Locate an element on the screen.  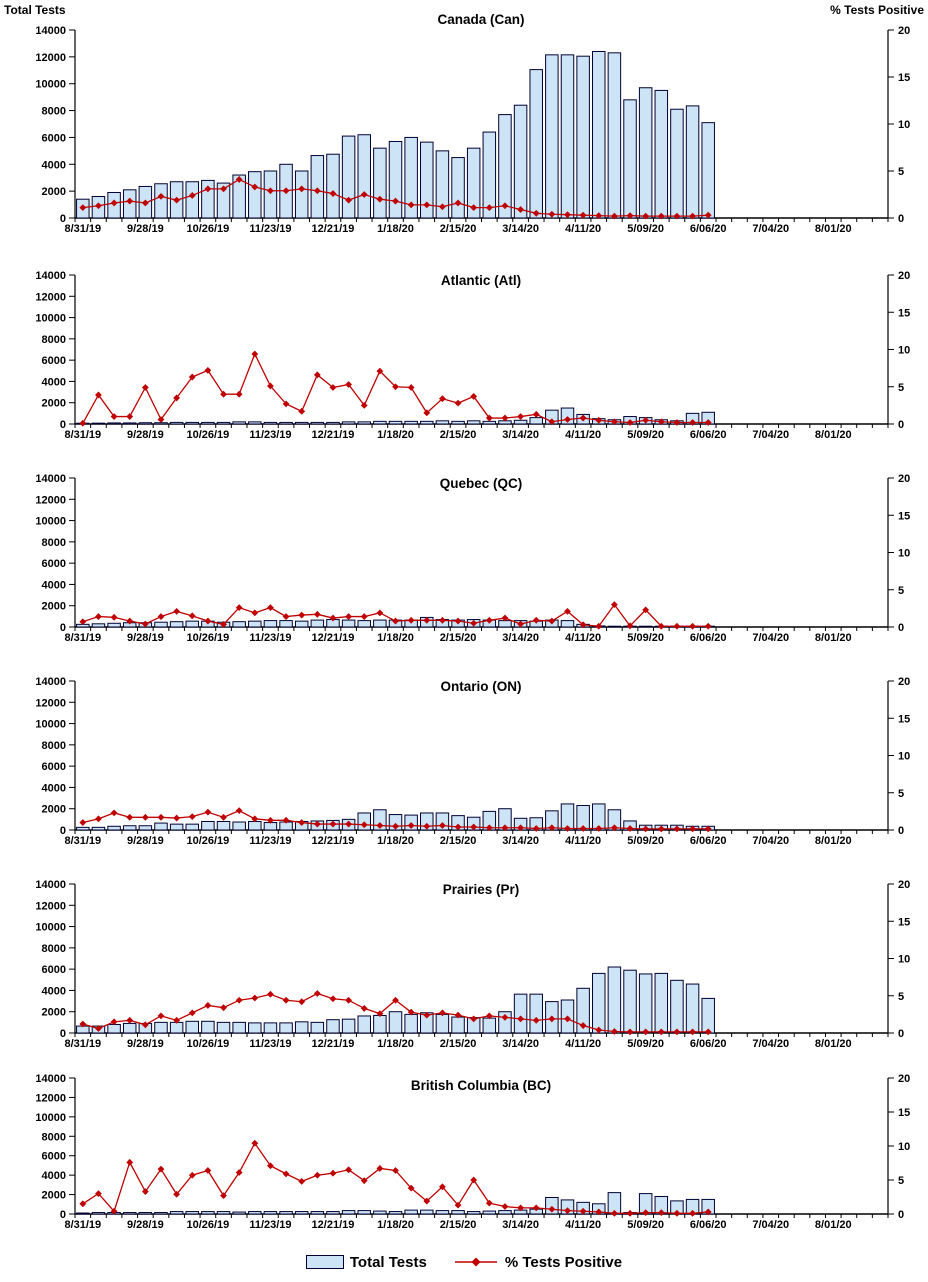
chart-legend: Total Tests % Tests Positive is located at coordinates (464, 1262).